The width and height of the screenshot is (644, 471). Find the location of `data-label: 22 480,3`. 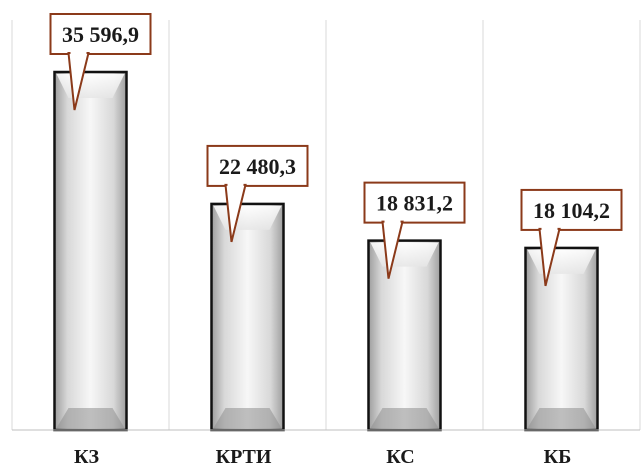

data-label: 22 480,3 is located at coordinates (257, 166).